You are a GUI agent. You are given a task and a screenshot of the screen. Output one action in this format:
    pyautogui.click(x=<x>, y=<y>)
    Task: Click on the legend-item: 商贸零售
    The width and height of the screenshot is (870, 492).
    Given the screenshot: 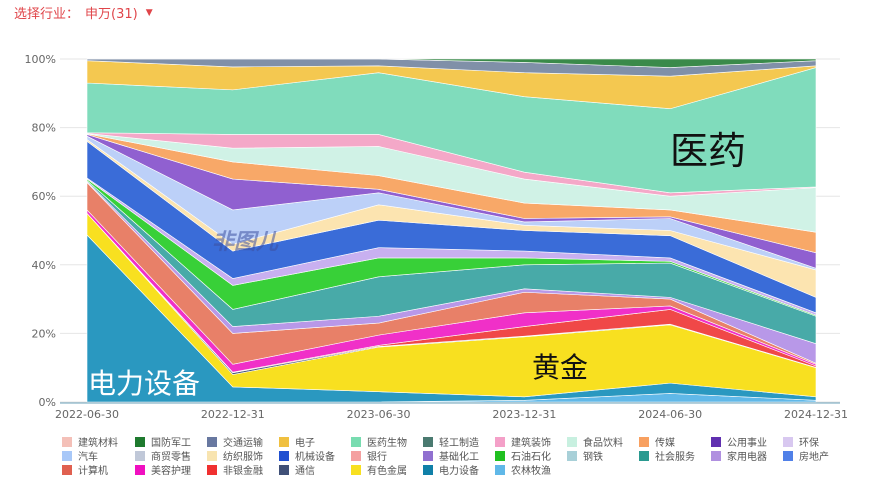 What is the action you would take?
    pyautogui.click(x=163, y=455)
    